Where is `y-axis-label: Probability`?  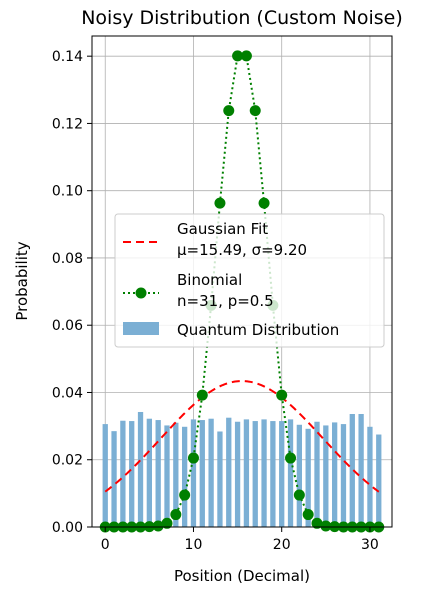
y-axis-label: Probability is located at coordinates (22, 280).